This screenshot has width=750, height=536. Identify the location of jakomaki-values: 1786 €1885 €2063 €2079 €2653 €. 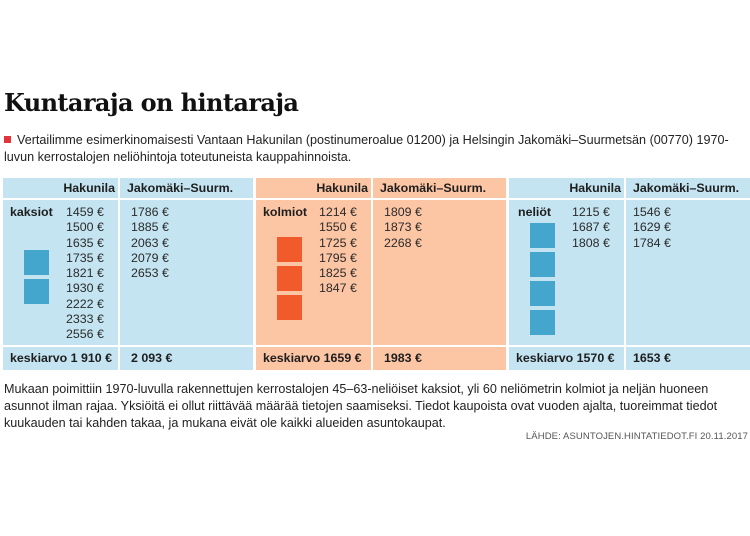
(150, 243).